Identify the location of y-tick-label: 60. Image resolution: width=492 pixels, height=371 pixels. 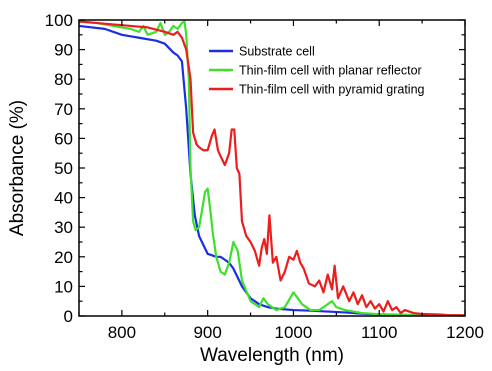
(63, 138).